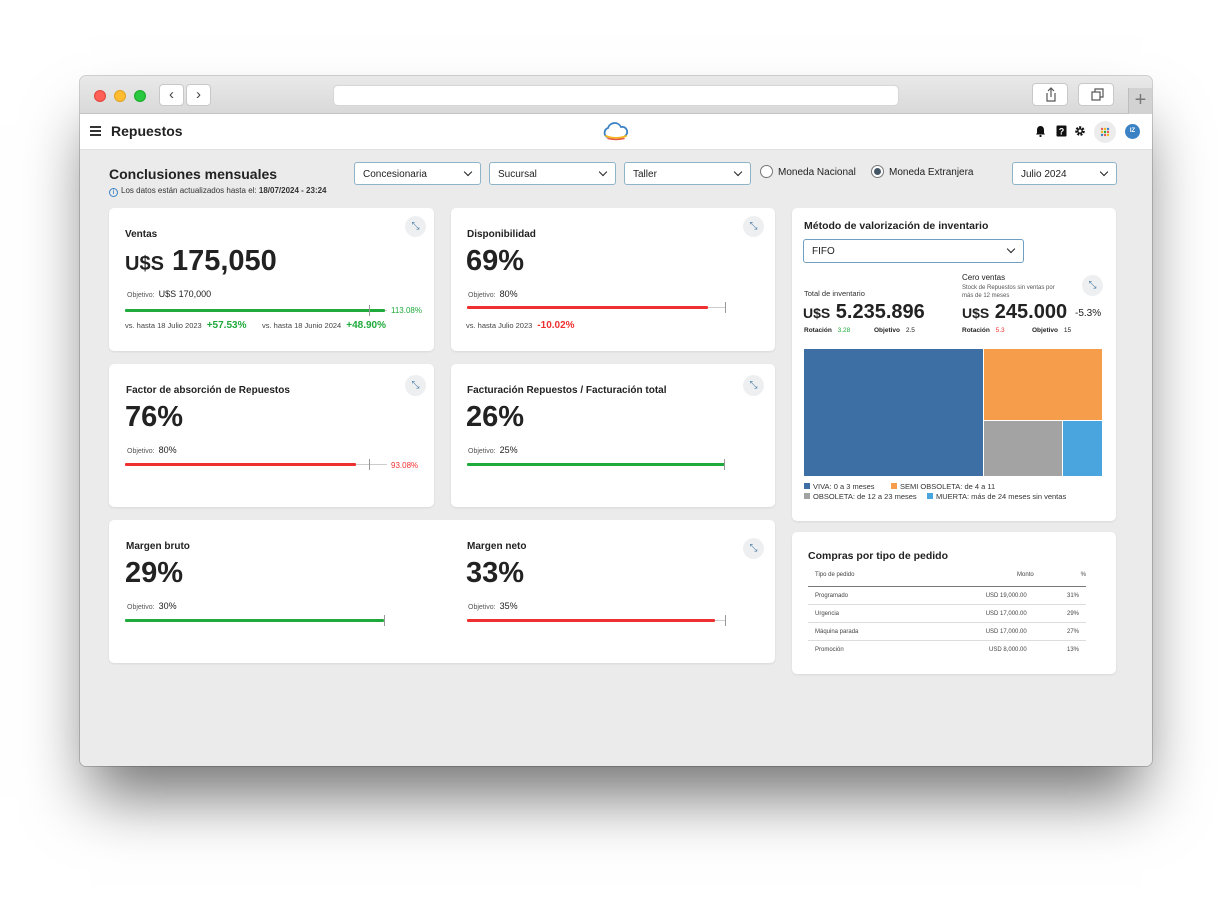 This screenshot has width=1217, height=917. Describe the element at coordinates (493, 606) in the screenshot. I see `objective: Objetivo: 35%` at that location.